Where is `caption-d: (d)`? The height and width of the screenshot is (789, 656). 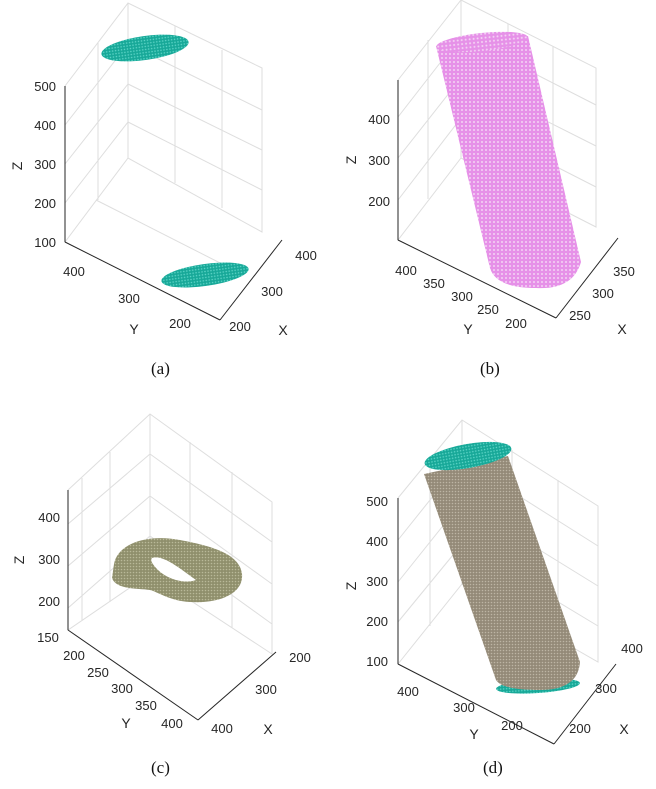 caption-d: (d) is located at coordinates (493, 767).